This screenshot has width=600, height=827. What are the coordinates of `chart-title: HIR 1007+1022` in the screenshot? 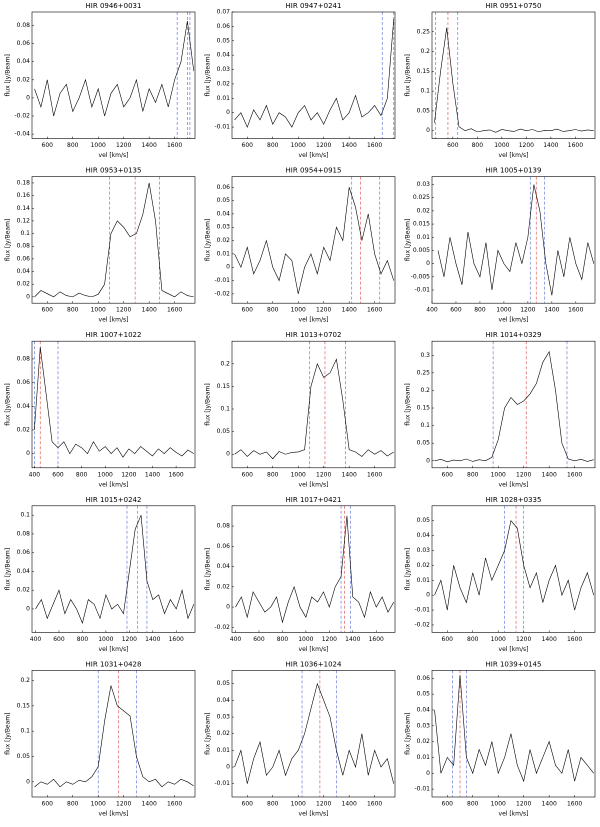 It's located at (114, 335).